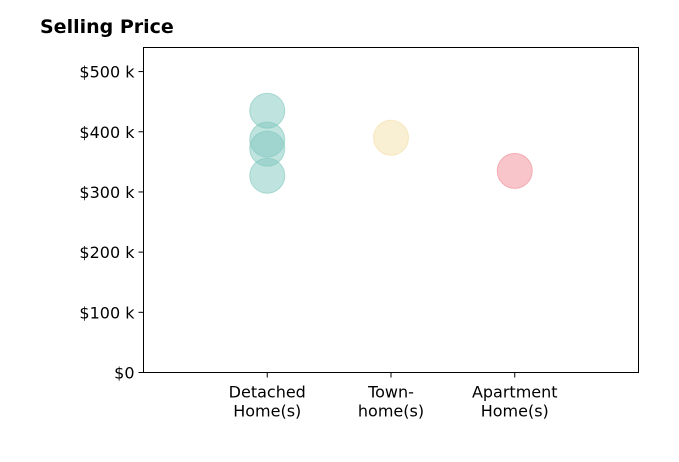  Describe the element at coordinates (107, 312) in the screenshot. I see `y-tick-label: $100 k` at that location.